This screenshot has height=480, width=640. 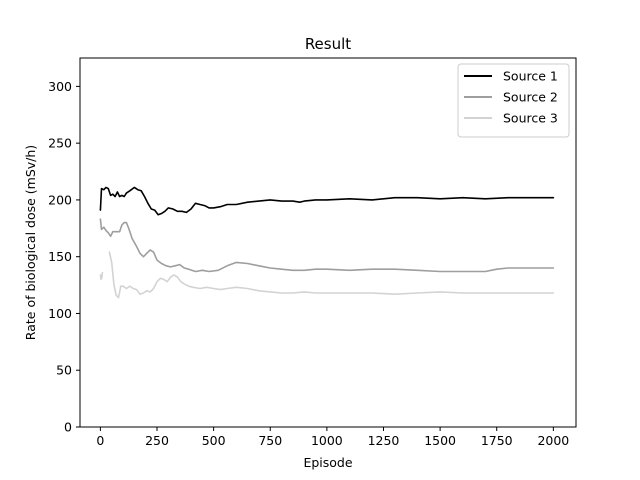 I want to click on legend: Source 1 Source 2 Source 3, so click(x=513, y=100).